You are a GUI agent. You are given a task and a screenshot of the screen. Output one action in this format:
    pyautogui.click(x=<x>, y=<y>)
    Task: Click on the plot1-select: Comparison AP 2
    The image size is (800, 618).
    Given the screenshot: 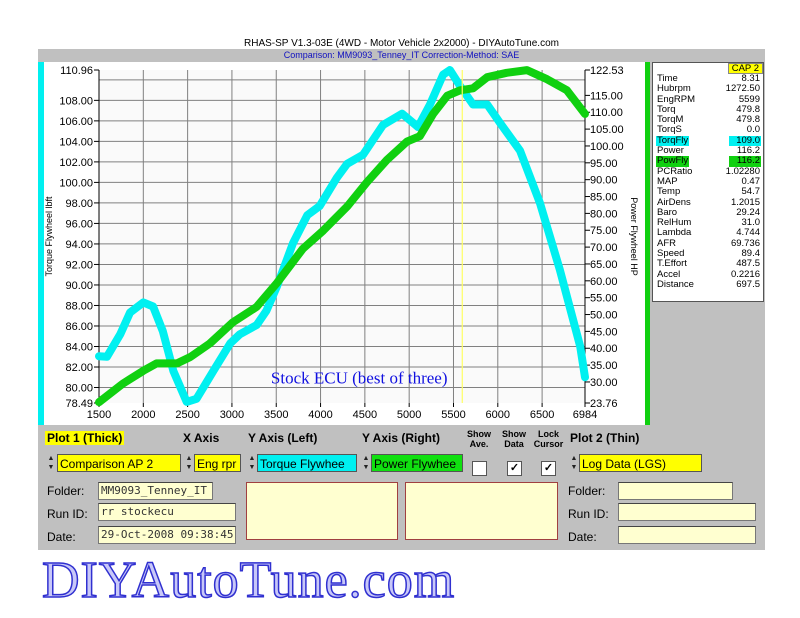 What is the action you would take?
    pyautogui.click(x=119, y=463)
    